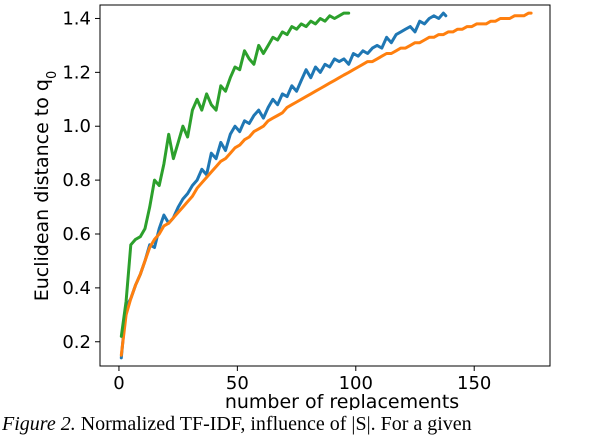 This screenshot has width=590, height=436. Describe the element at coordinates (76, 18) in the screenshot. I see `y-tick-label: 1.4` at that location.